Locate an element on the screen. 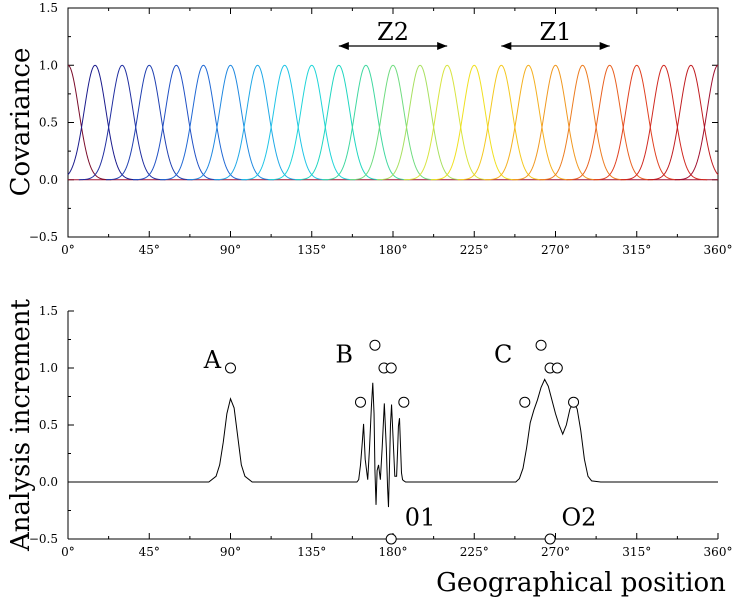 Image resolution: width=734 pixels, height=603 pixels. covariance-y-axis-label: Covariance is located at coordinates (21, 122).